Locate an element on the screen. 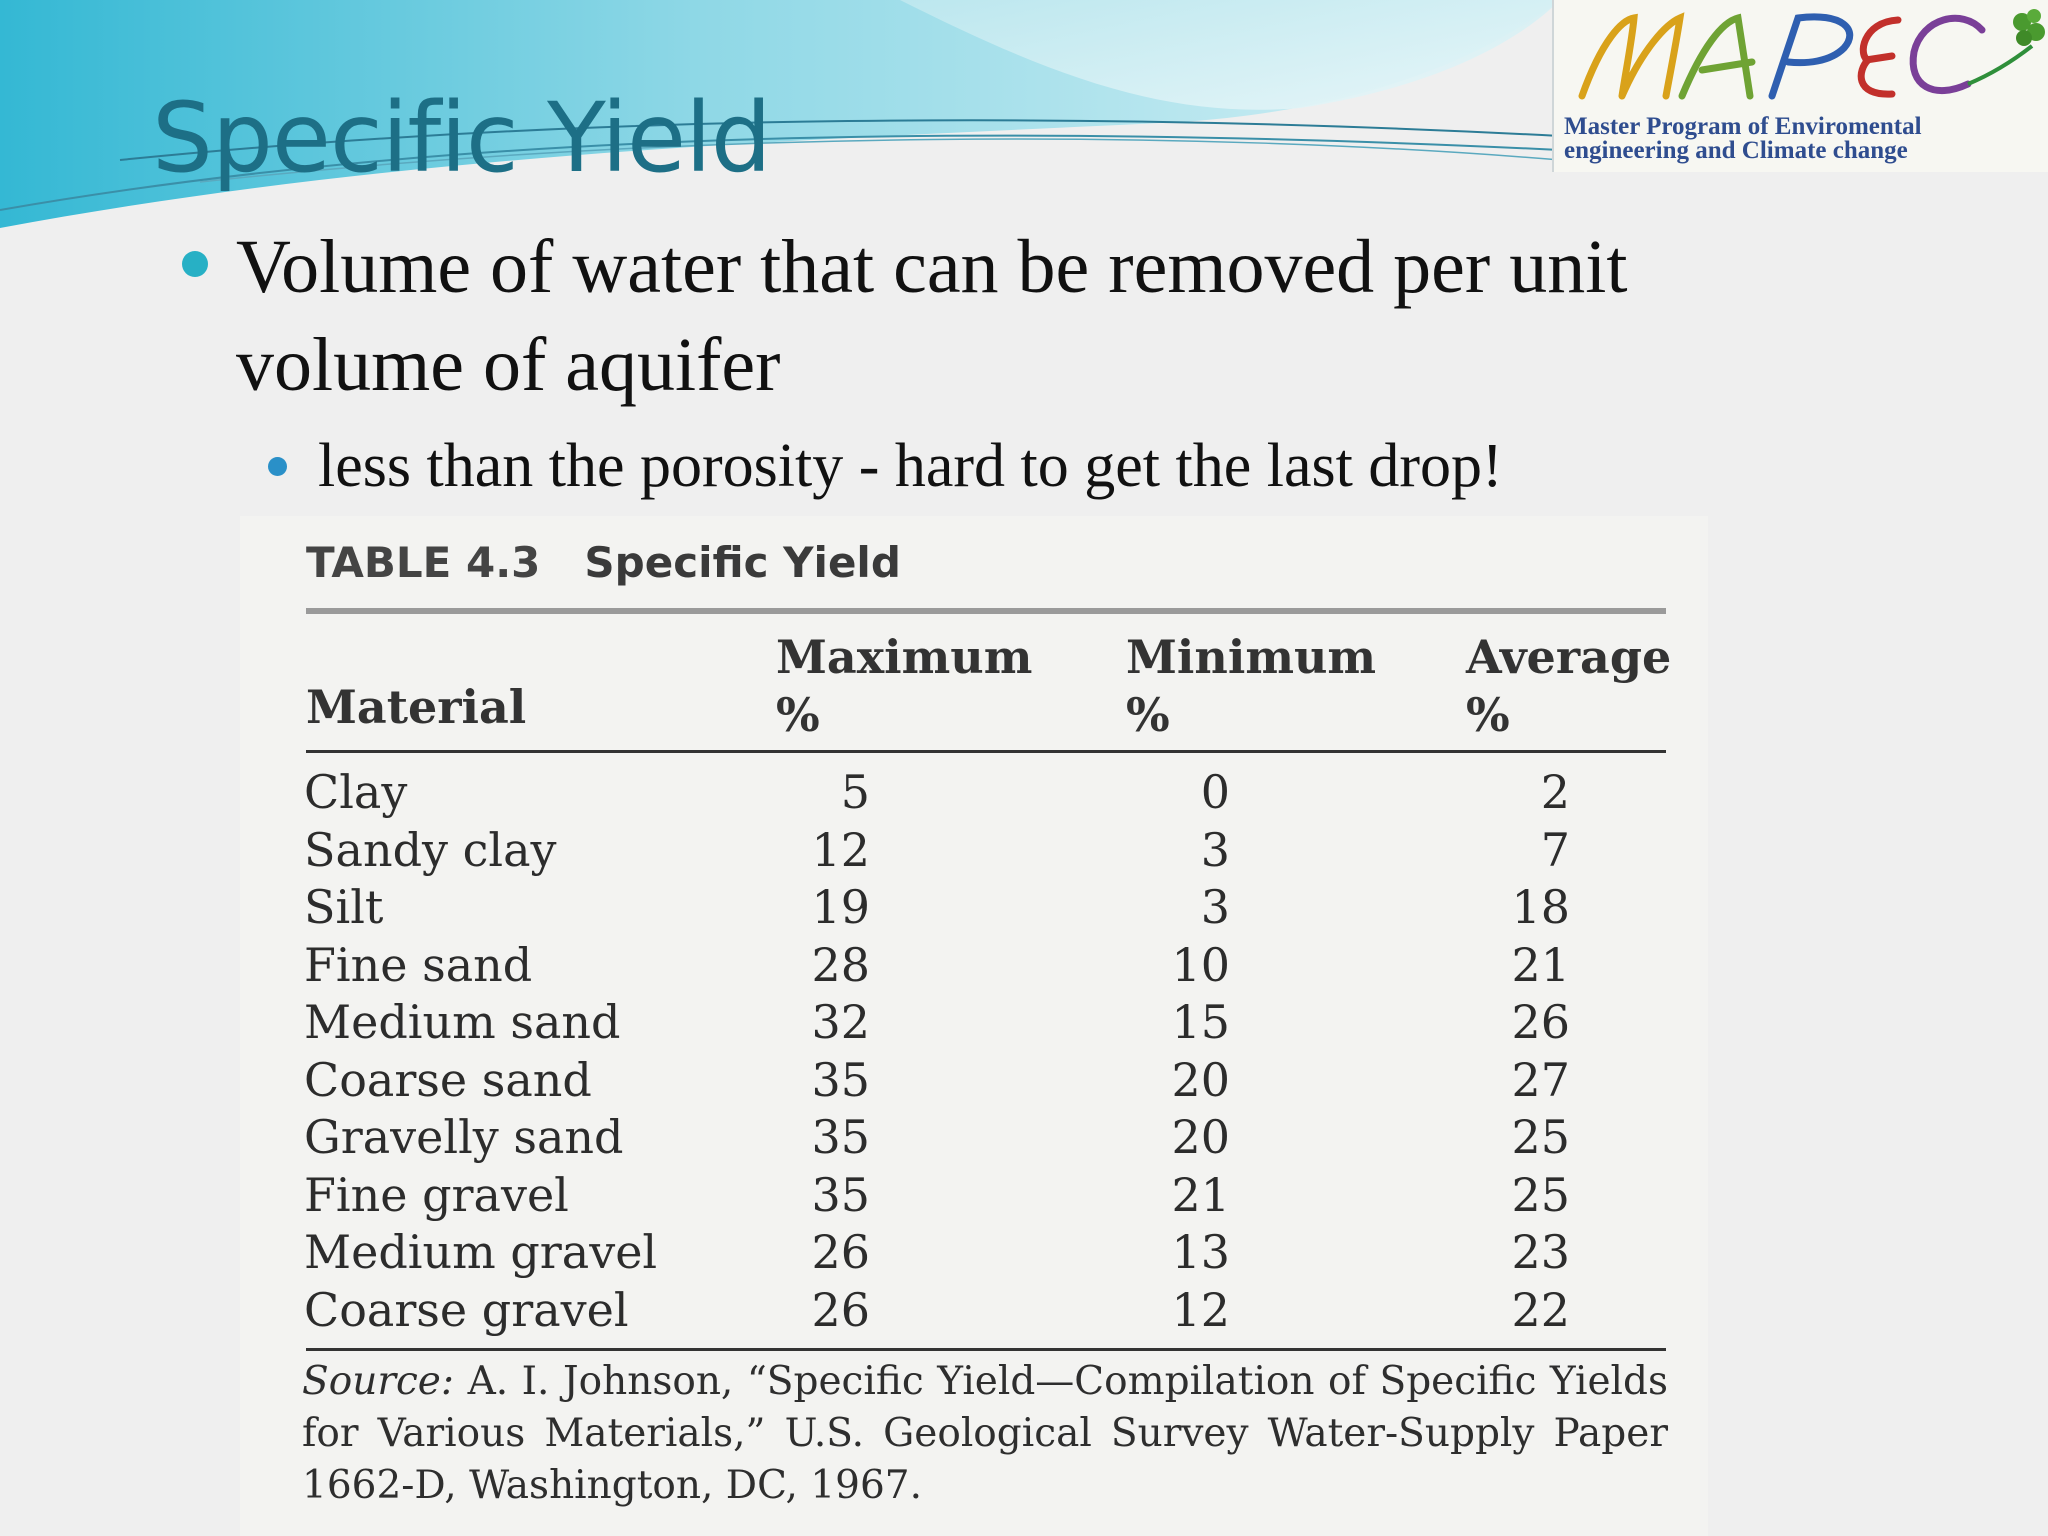 The height and width of the screenshot is (1536, 2048). table-caption: Specific Yield is located at coordinates (742, 562).